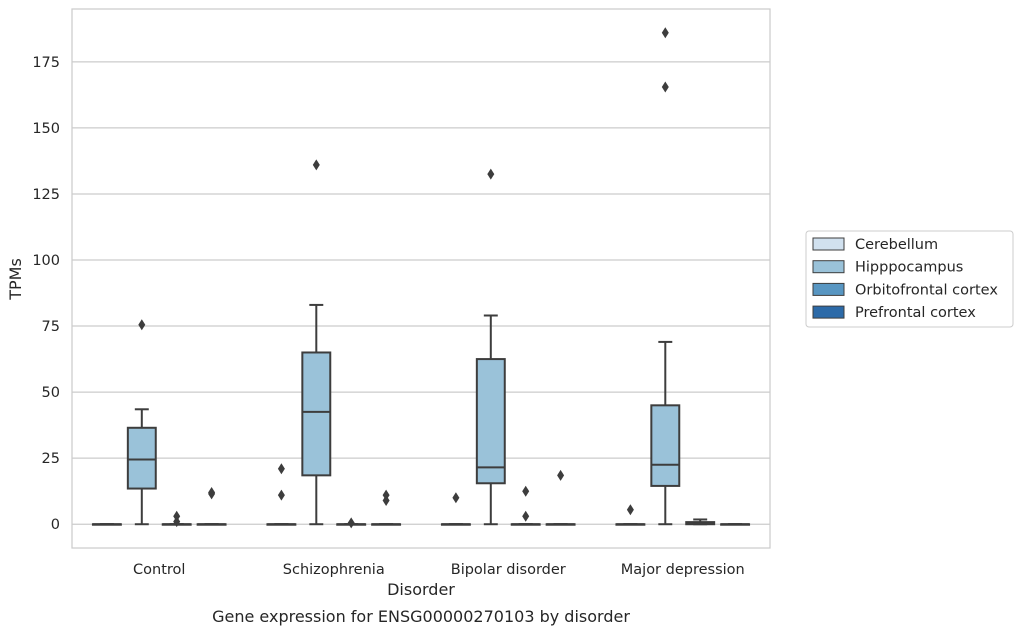  What do you see at coordinates (46, 63) in the screenshot?
I see `y-tick-label: 175` at bounding box center [46, 63].